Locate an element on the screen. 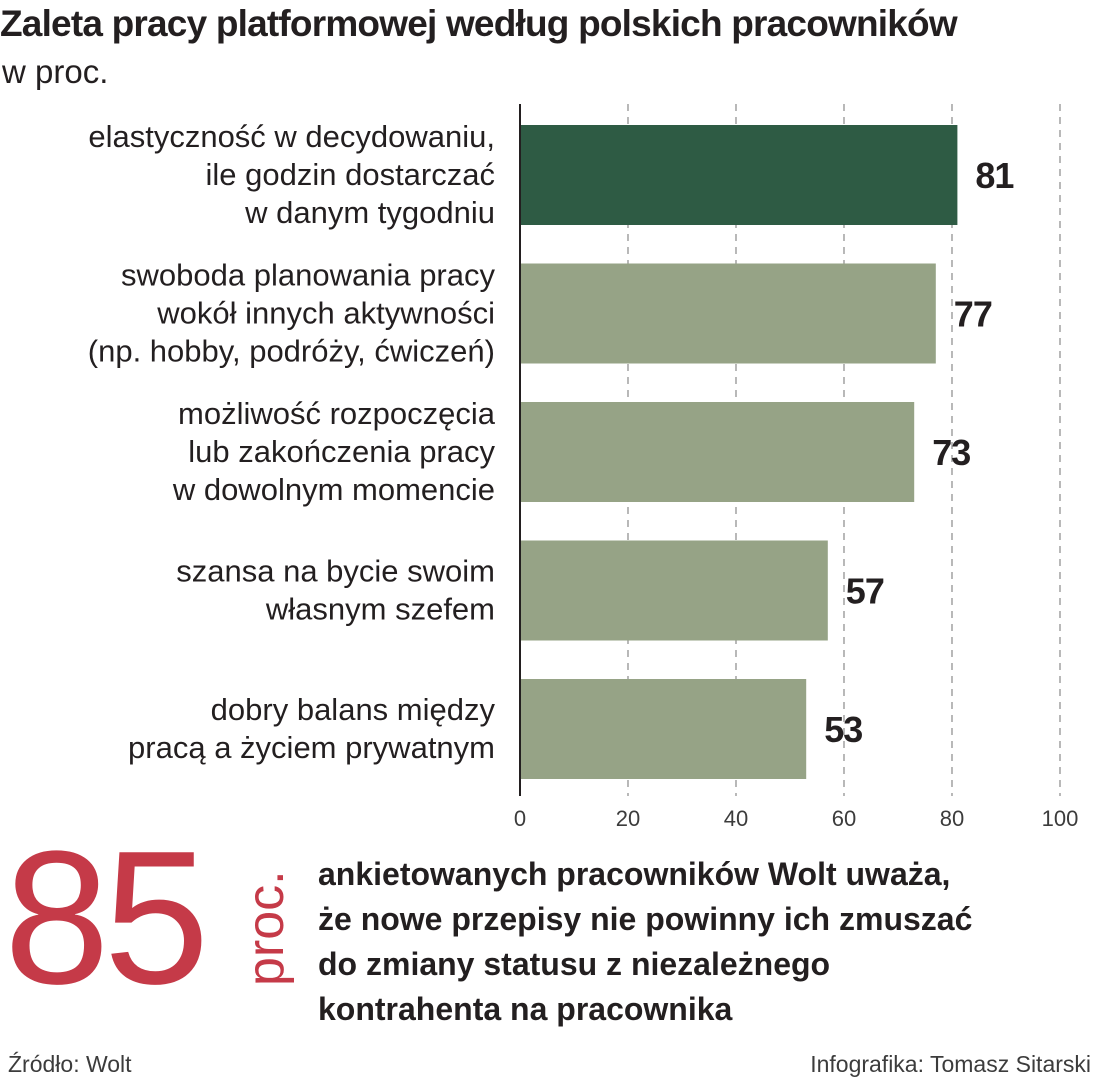 The height and width of the screenshot is (1080, 1095). category-label: elastyczność w decydowaniu, is located at coordinates (291, 136).